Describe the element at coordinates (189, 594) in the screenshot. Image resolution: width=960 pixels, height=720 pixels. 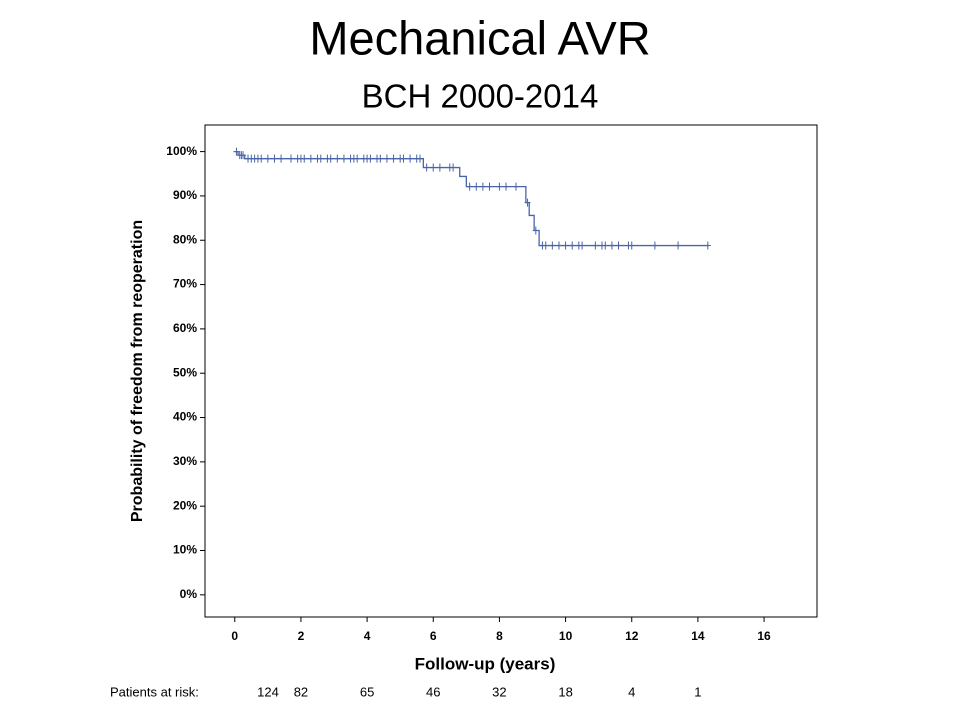
I see `y-tick-label: 0%` at that location.